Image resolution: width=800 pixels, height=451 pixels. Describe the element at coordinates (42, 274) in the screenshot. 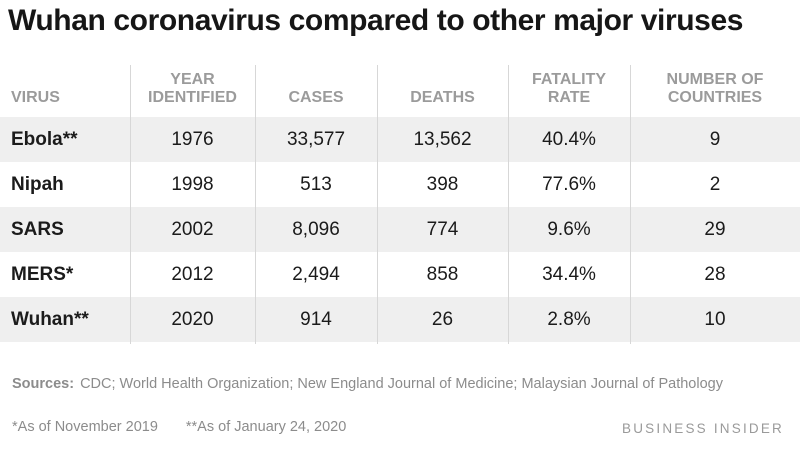

I see `cell-virus: MERS*` at that location.